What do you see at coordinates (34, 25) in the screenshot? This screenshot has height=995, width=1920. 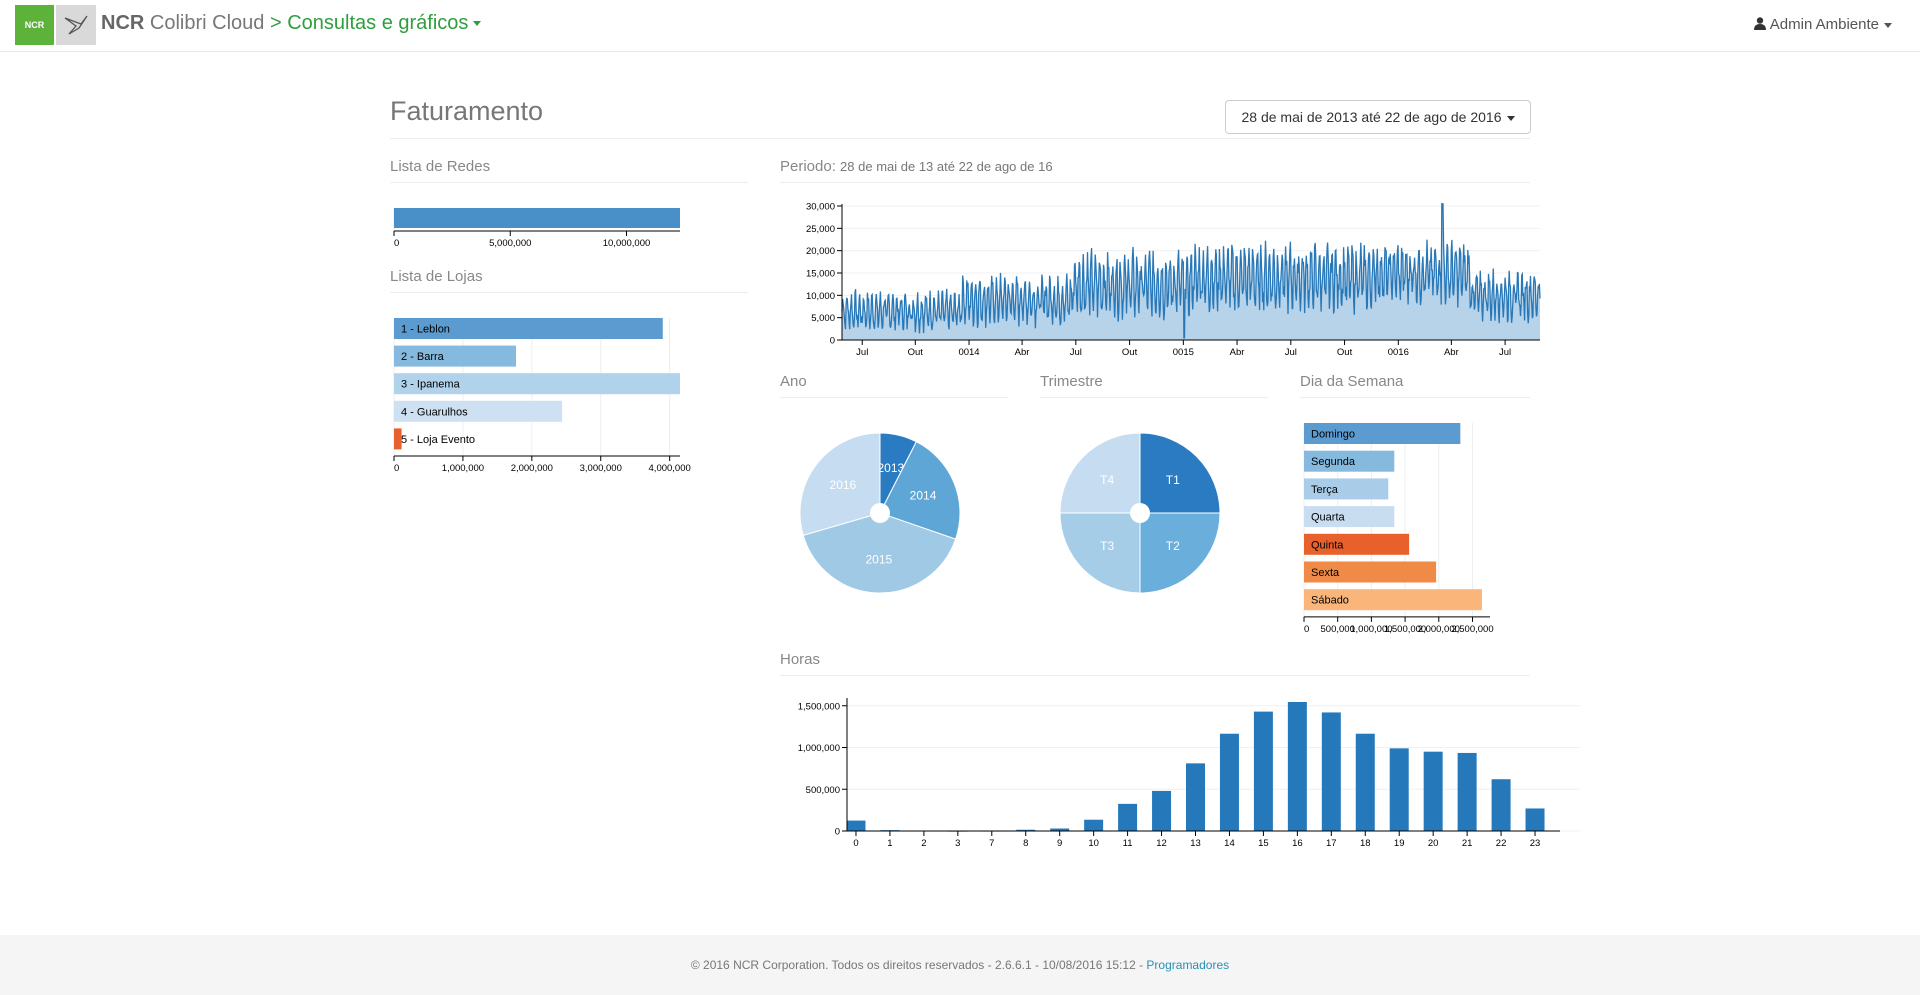 I see `ncr-logo: NCR` at bounding box center [34, 25].